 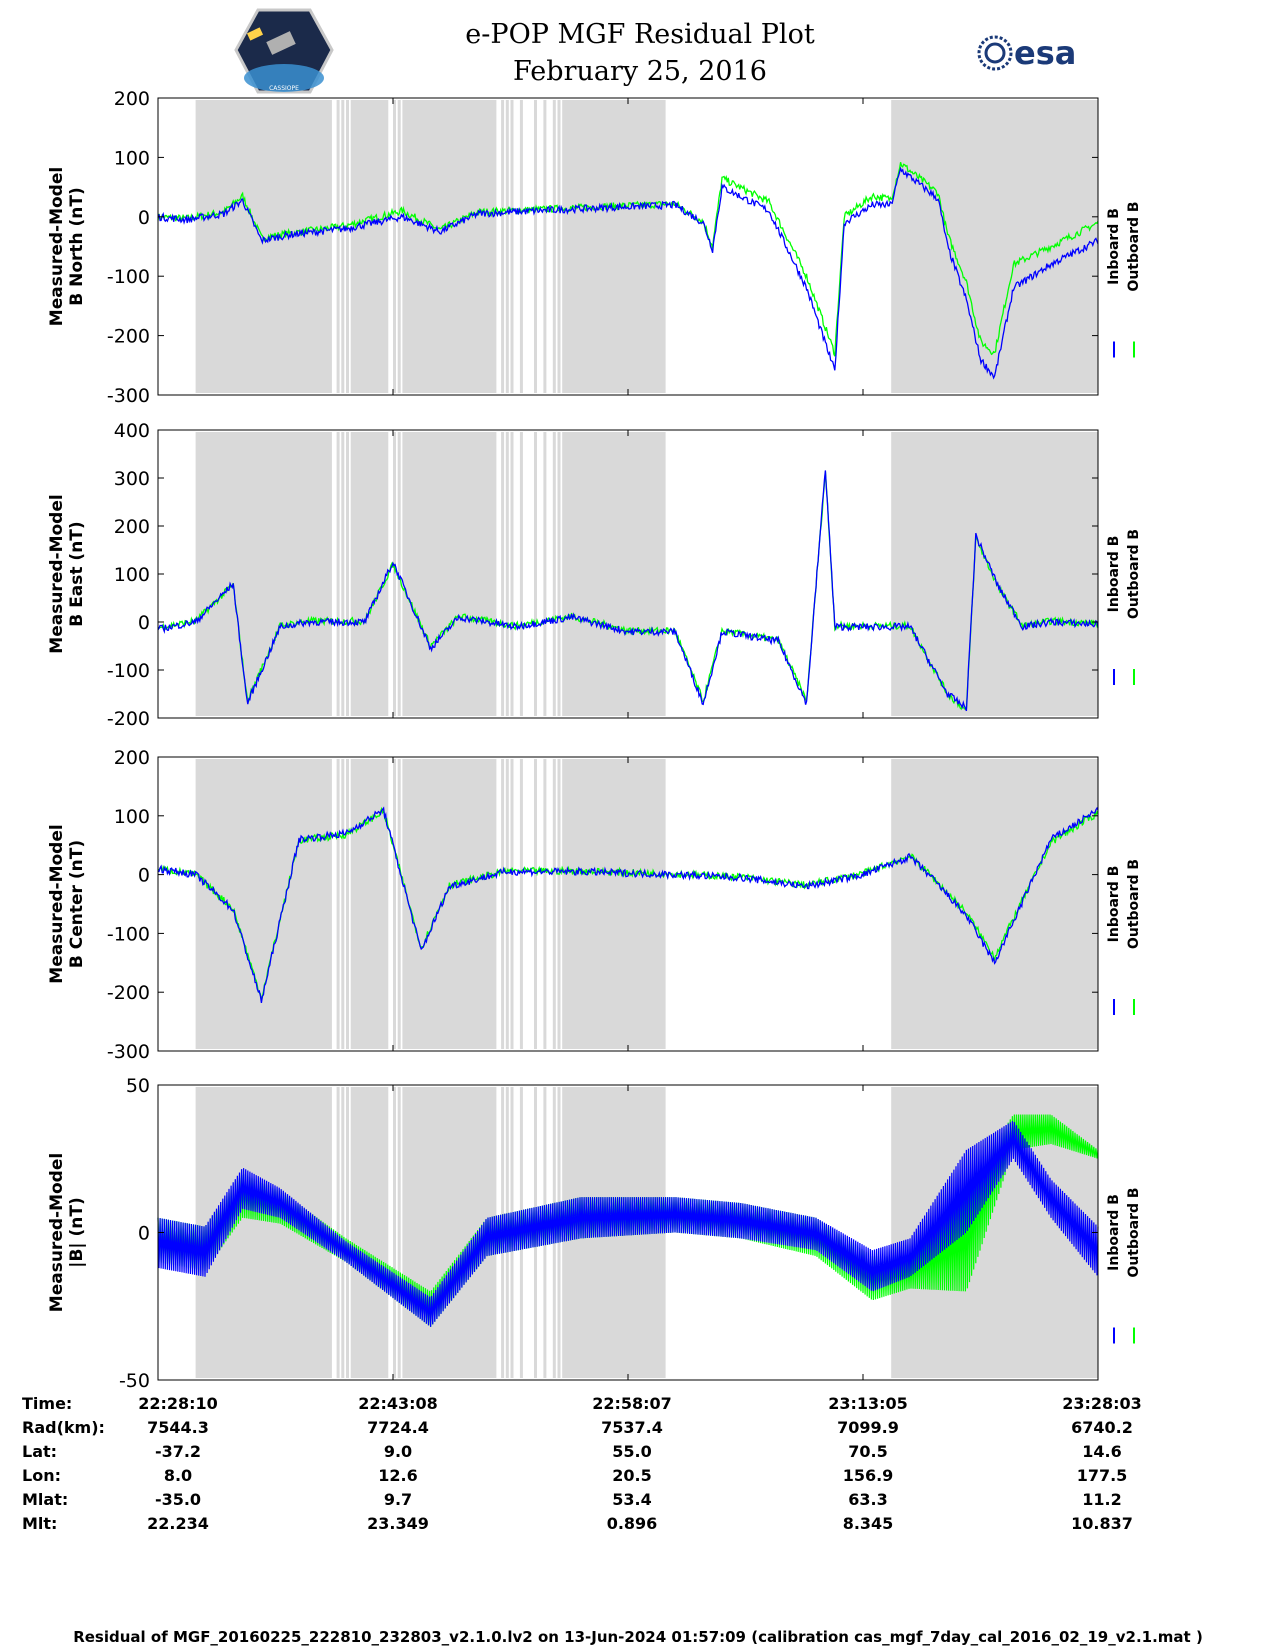 I want to click on footer-cell: 8.0, so click(x=178, y=1475).